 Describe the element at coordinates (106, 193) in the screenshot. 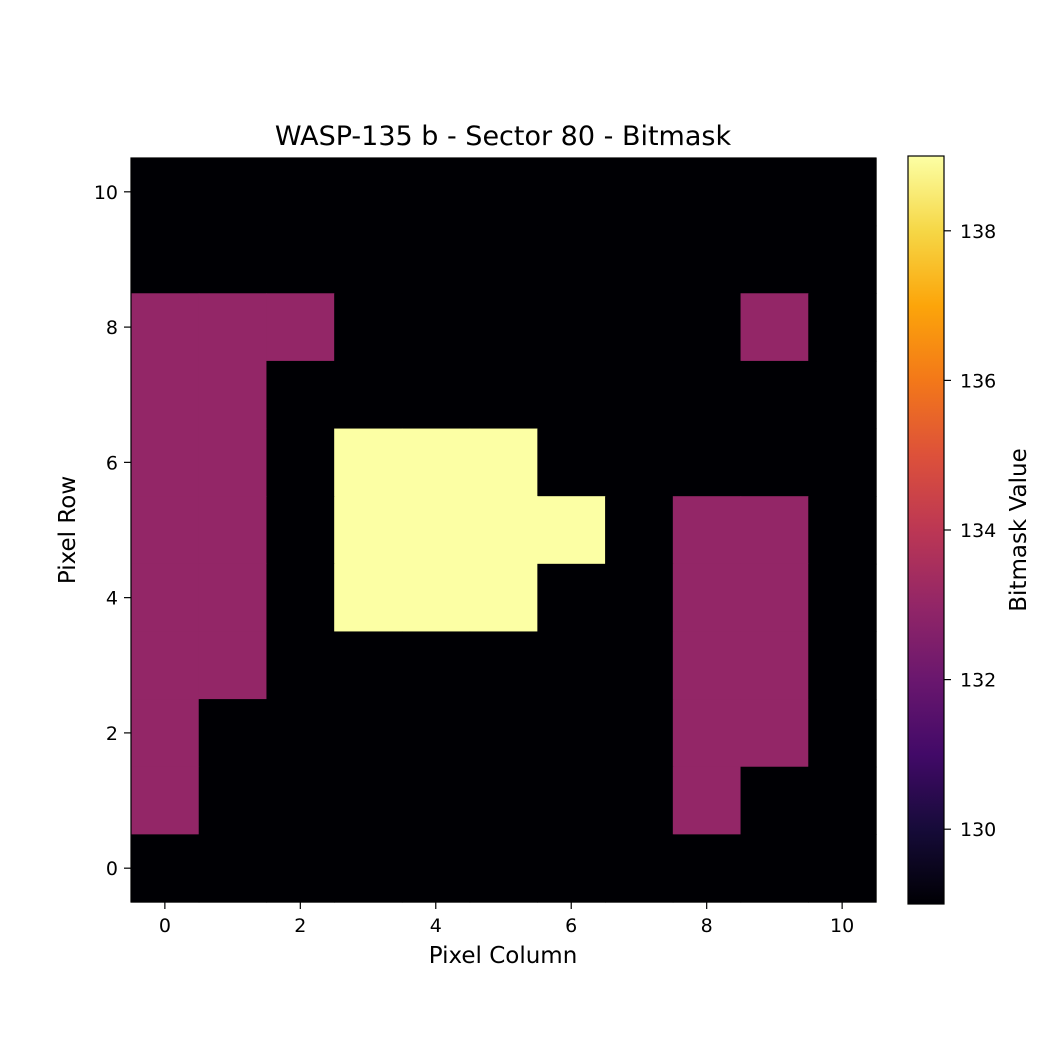

I see `y-tick-label: 10` at that location.